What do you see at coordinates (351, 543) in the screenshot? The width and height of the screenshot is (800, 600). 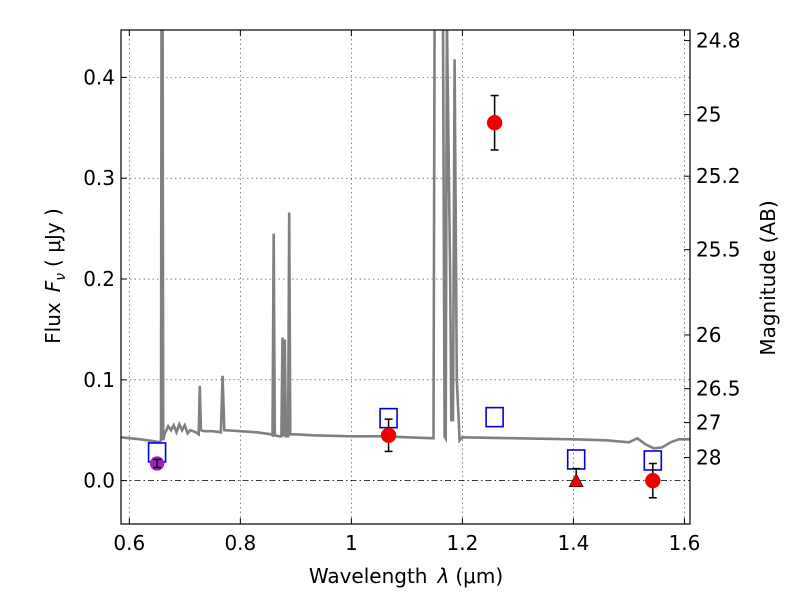 I see `x-tick-label: 1` at bounding box center [351, 543].